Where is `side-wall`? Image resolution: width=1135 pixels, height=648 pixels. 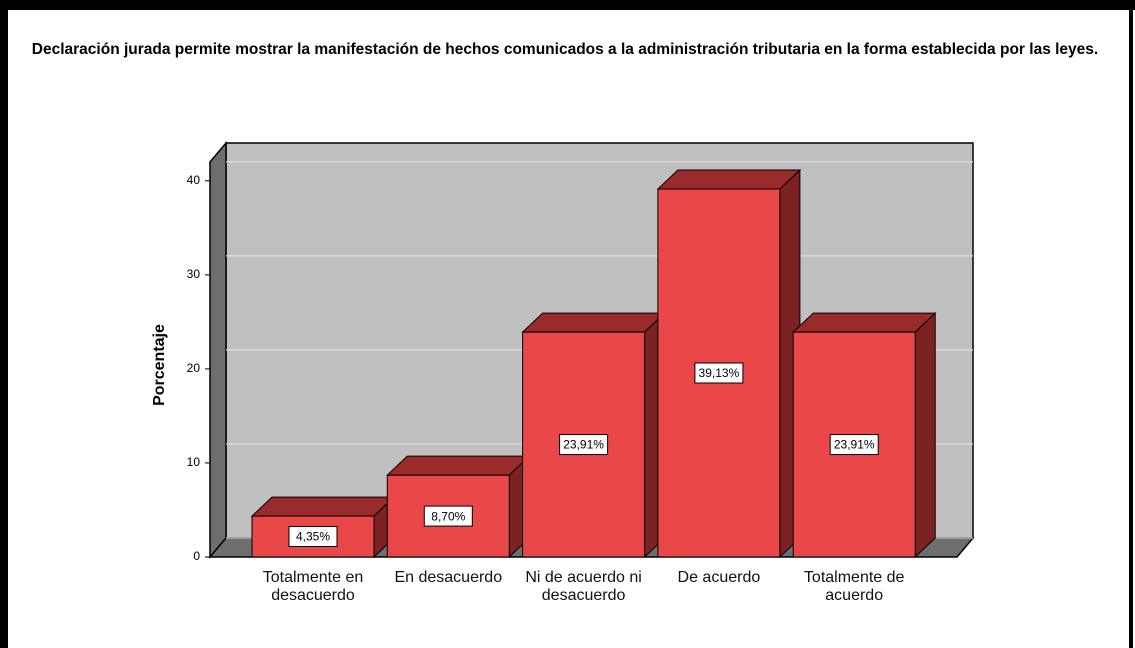
side-wall is located at coordinates (218, 350).